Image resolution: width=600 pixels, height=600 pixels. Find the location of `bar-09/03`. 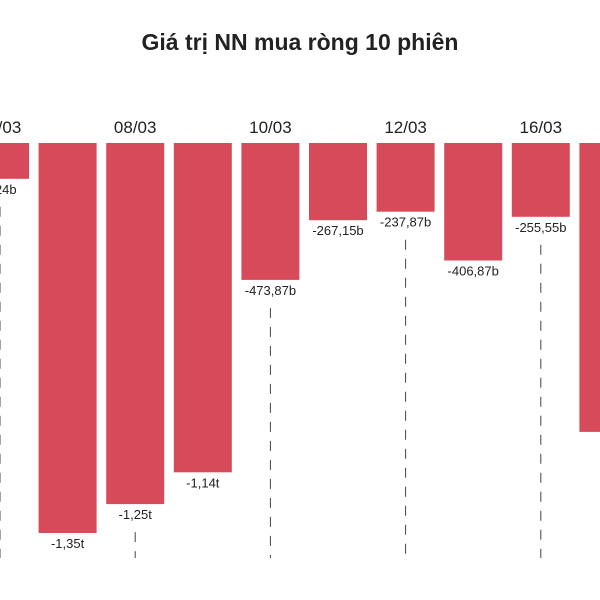

bar-09/03 is located at coordinates (202, 308).